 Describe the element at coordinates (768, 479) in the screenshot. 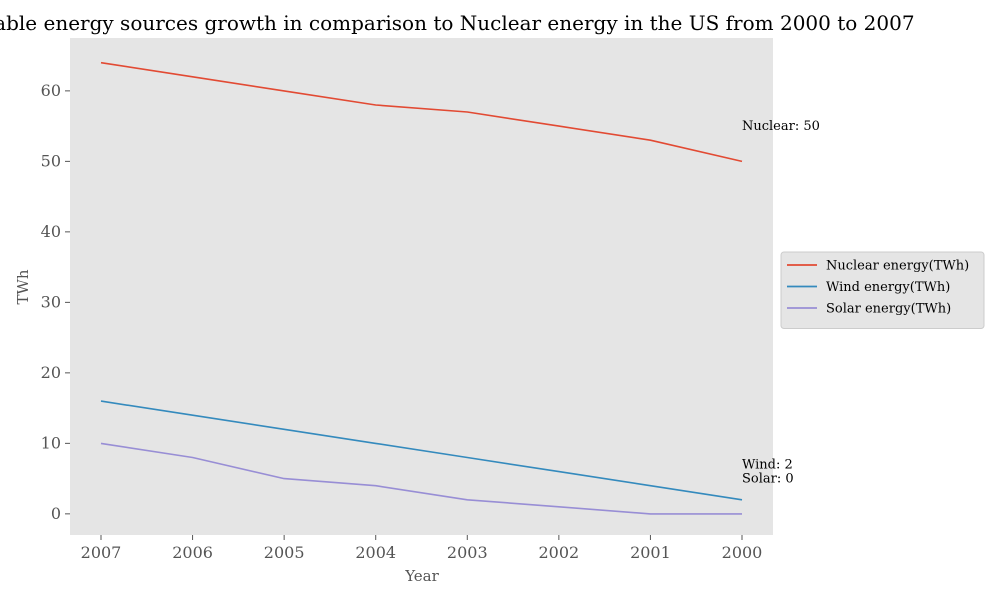

I see `annotation: Solar: 0` at that location.